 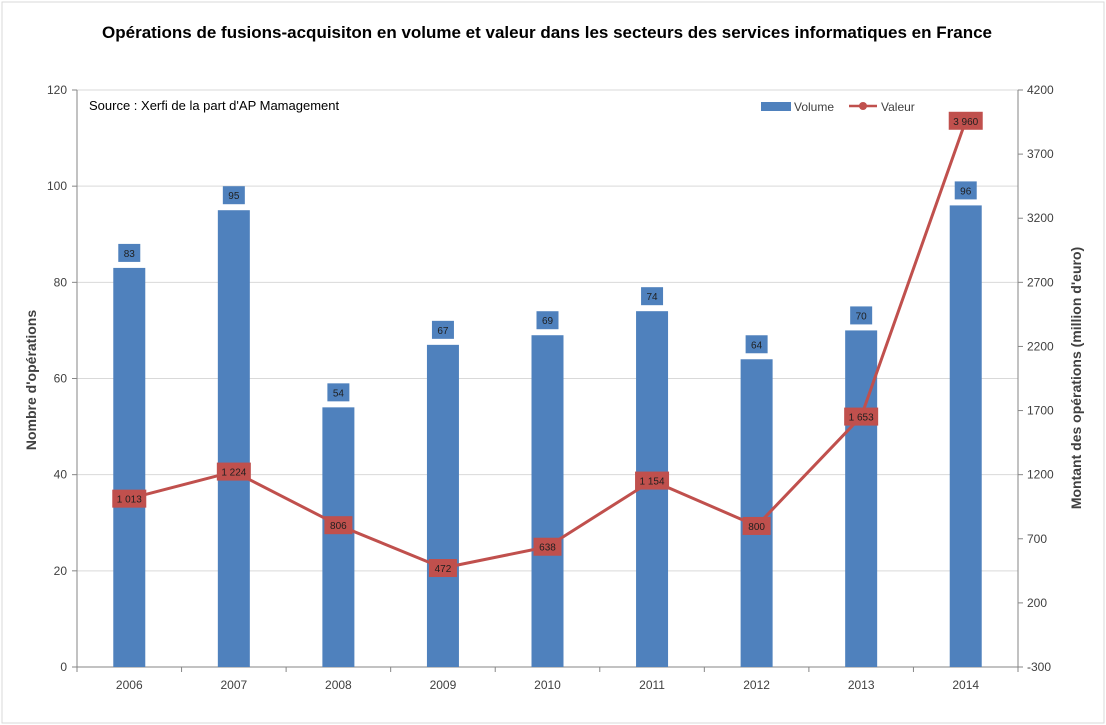 I want to click on x-tick-label: 2006, so click(x=129, y=685).